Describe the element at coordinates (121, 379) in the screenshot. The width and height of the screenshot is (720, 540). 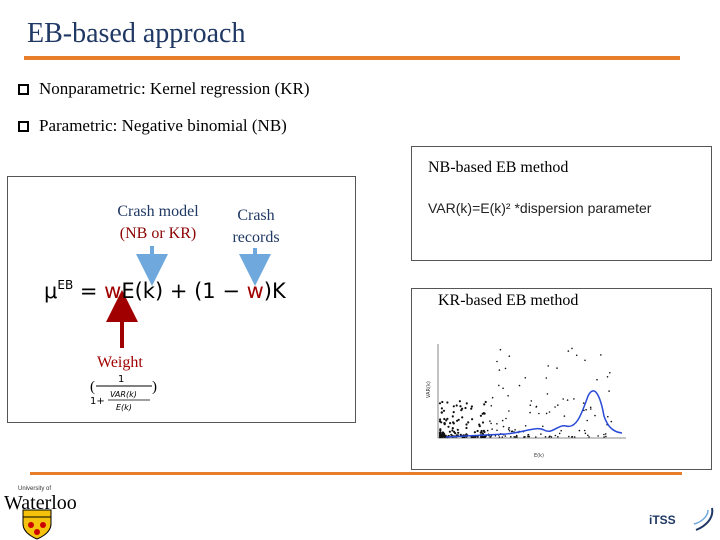
I see `weight-numerator: 1` at that location.